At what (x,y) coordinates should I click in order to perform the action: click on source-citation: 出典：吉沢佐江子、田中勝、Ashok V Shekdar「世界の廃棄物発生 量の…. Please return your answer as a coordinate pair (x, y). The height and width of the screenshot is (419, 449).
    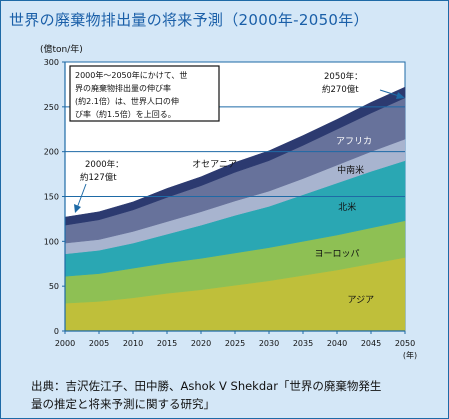
    Looking at the image, I should click on (206, 395).